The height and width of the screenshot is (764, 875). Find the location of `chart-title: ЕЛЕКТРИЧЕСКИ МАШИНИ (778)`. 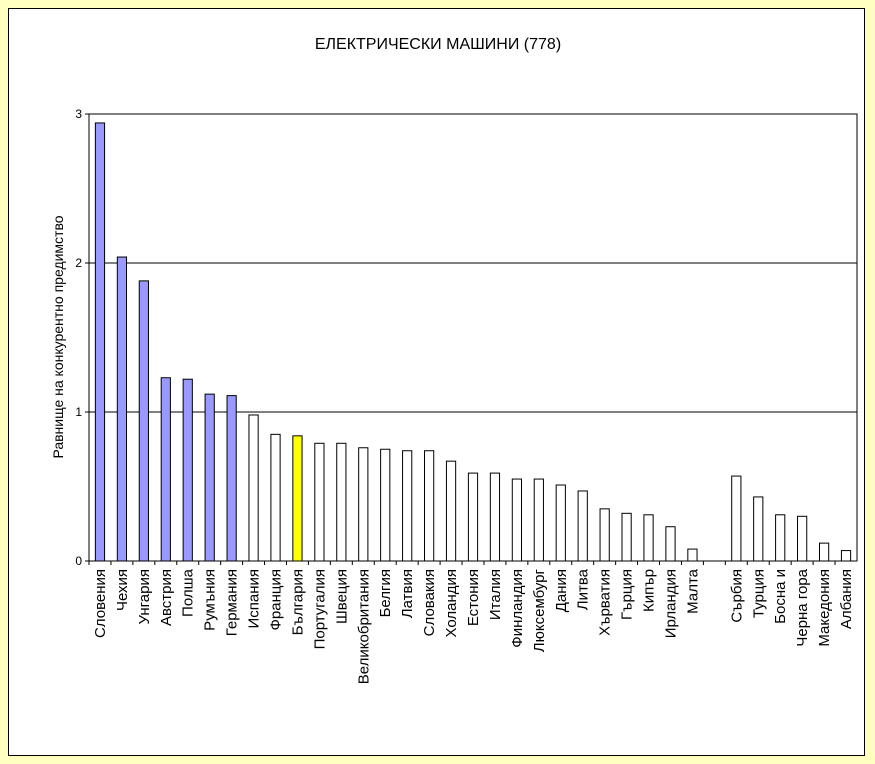

chart-title: ЕЛЕКТРИЧЕСКИ МАШИНИ (778) is located at coordinates (438, 44).